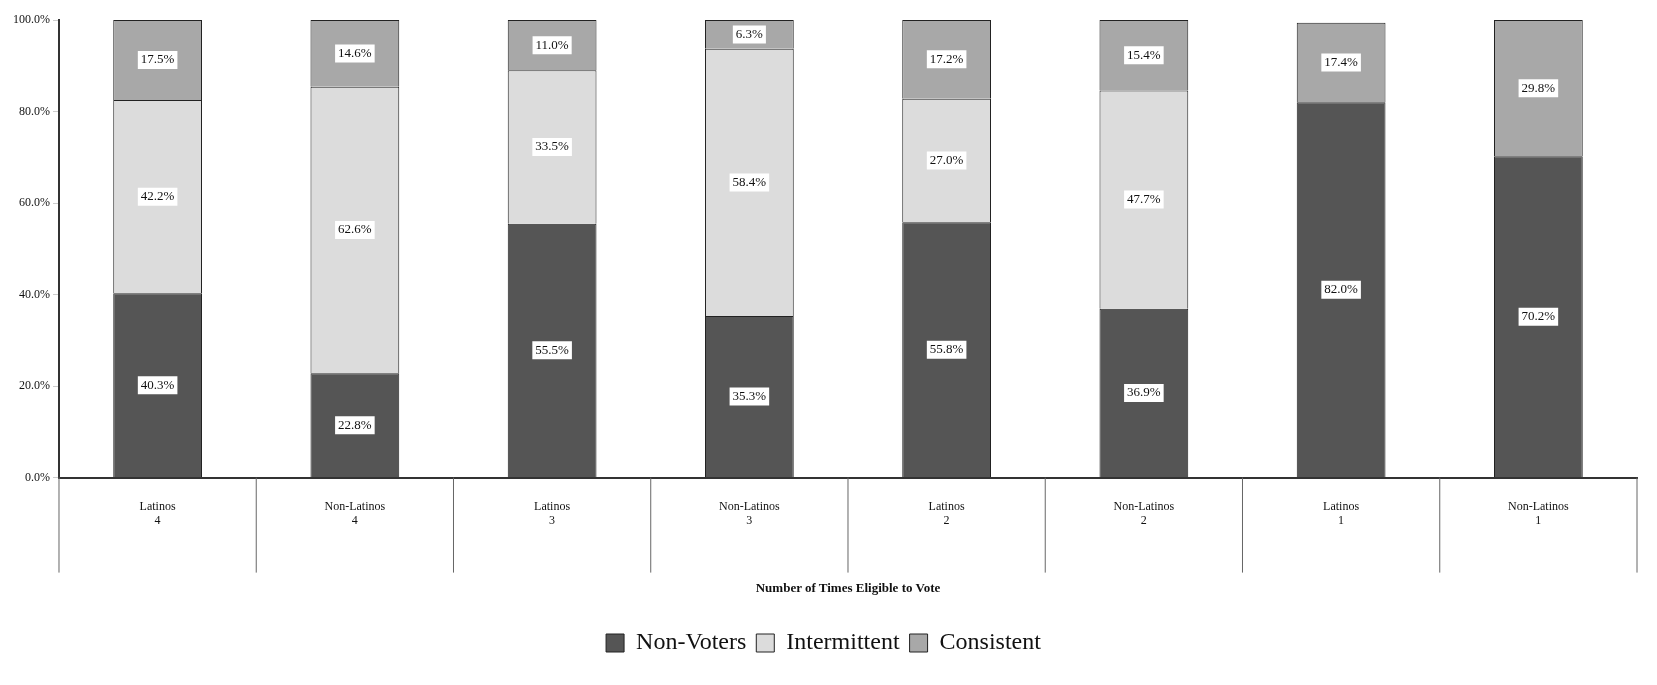  Describe the element at coordinates (1144, 392) in the screenshot. I see `data-label: 36.9%` at that location.